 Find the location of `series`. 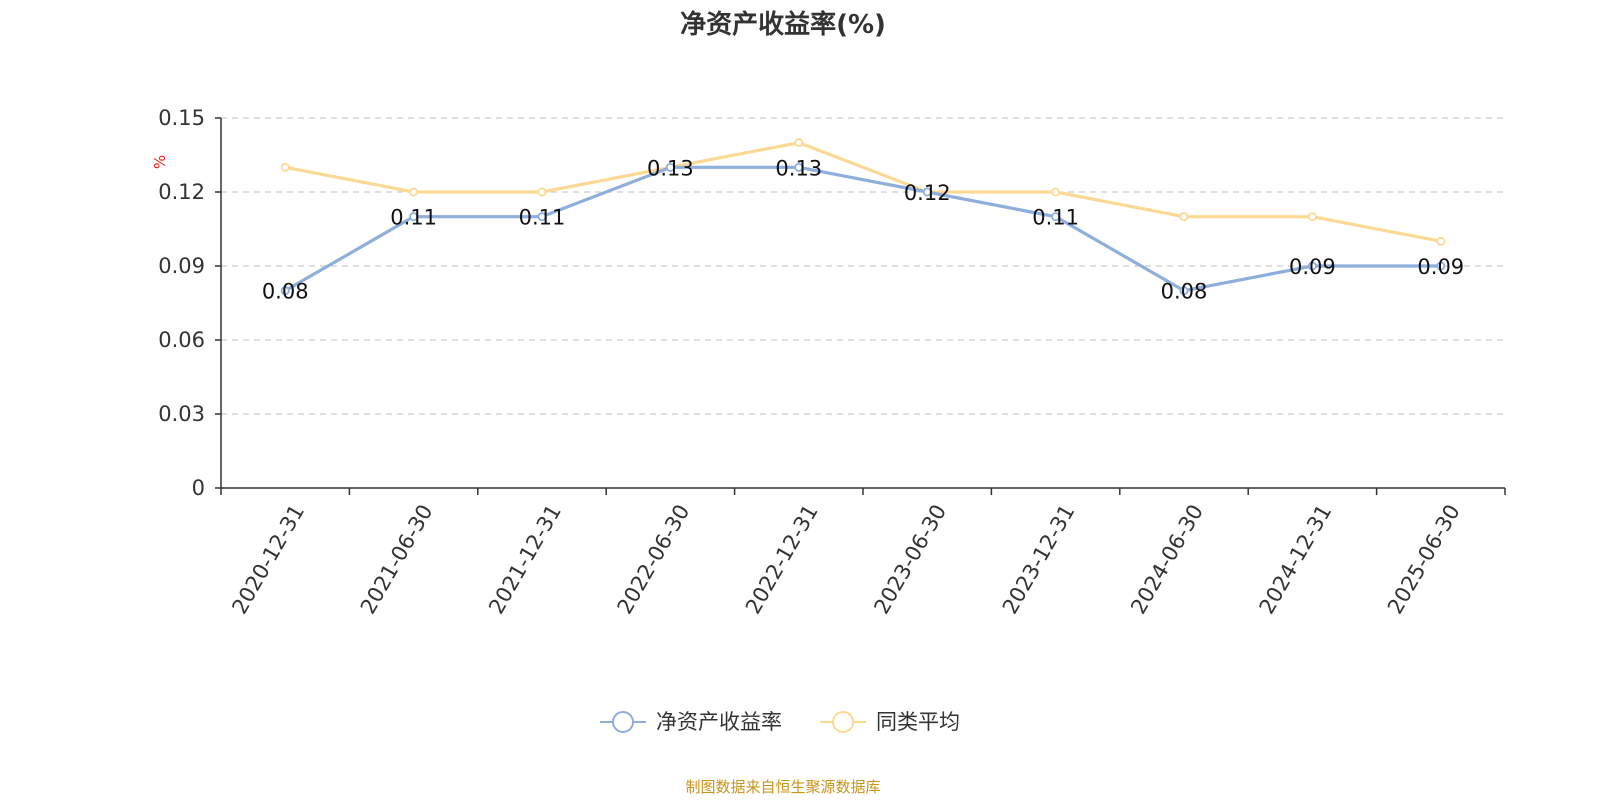

series is located at coordinates (863, 217).